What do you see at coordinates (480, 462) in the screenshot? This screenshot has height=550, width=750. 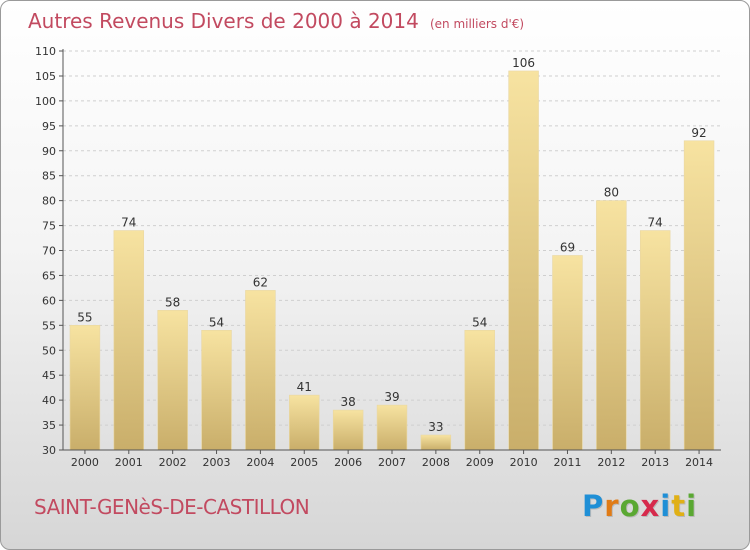 I see `x-tick-label: 2009` at bounding box center [480, 462].